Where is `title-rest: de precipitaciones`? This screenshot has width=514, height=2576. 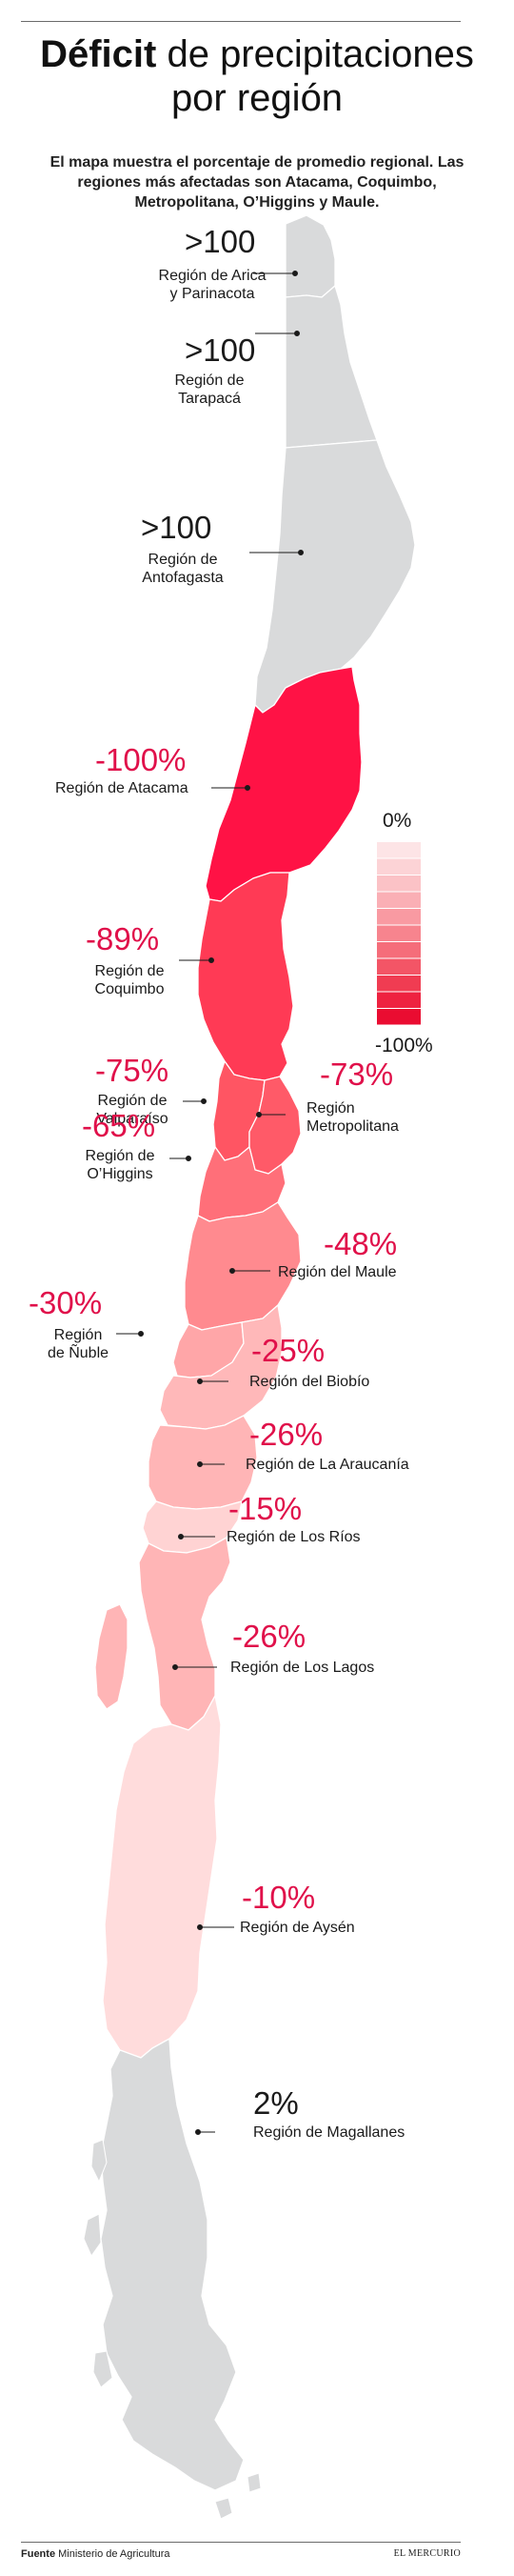 title-rest: de precipitaciones is located at coordinates (315, 54).